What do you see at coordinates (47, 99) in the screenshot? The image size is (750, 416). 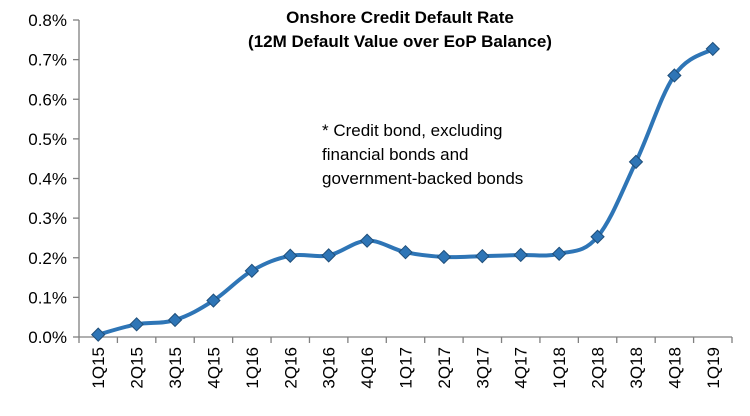 I see `y-tick-label: 0.6%` at bounding box center [47, 99].